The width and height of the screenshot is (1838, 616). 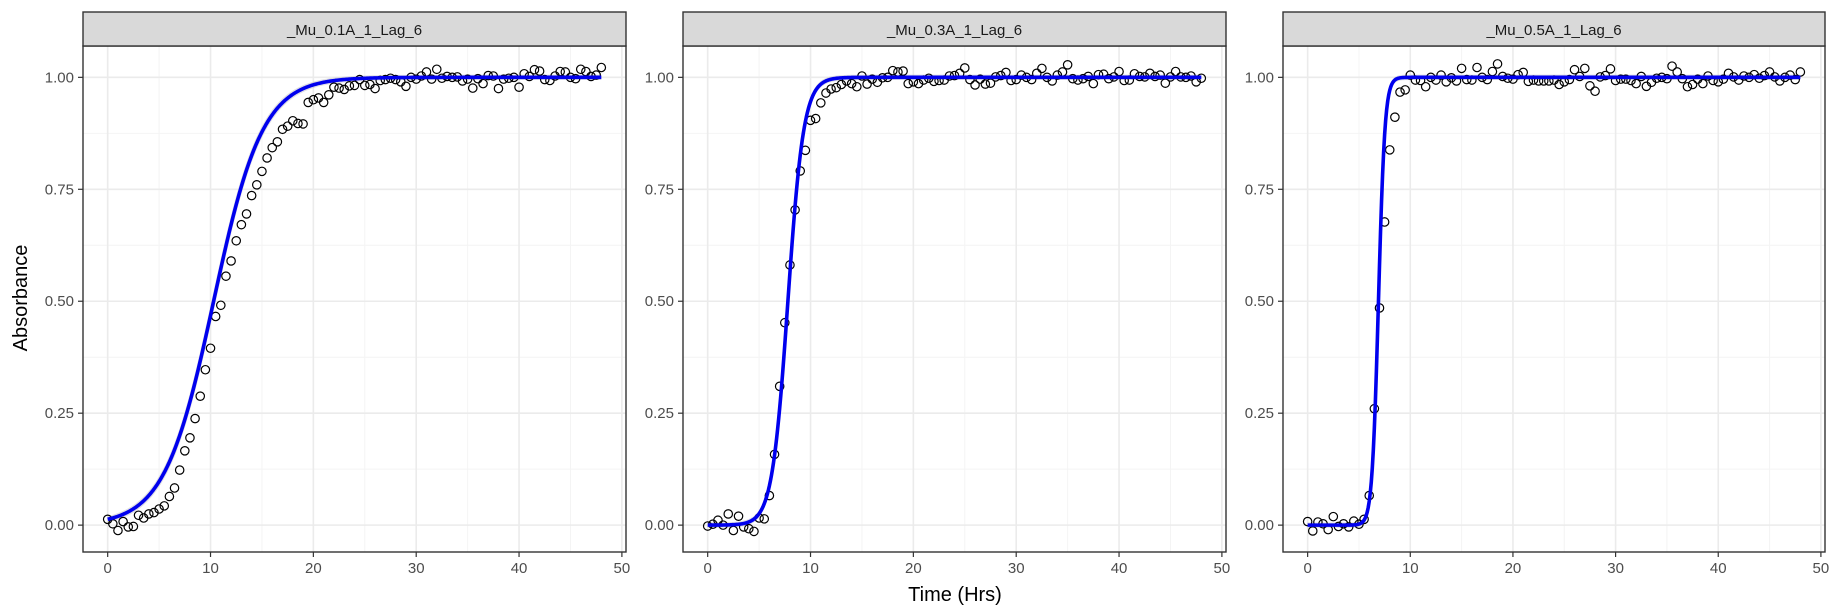 What do you see at coordinates (659, 413) in the screenshot?
I see `y-tick-label: 0.25` at bounding box center [659, 413].